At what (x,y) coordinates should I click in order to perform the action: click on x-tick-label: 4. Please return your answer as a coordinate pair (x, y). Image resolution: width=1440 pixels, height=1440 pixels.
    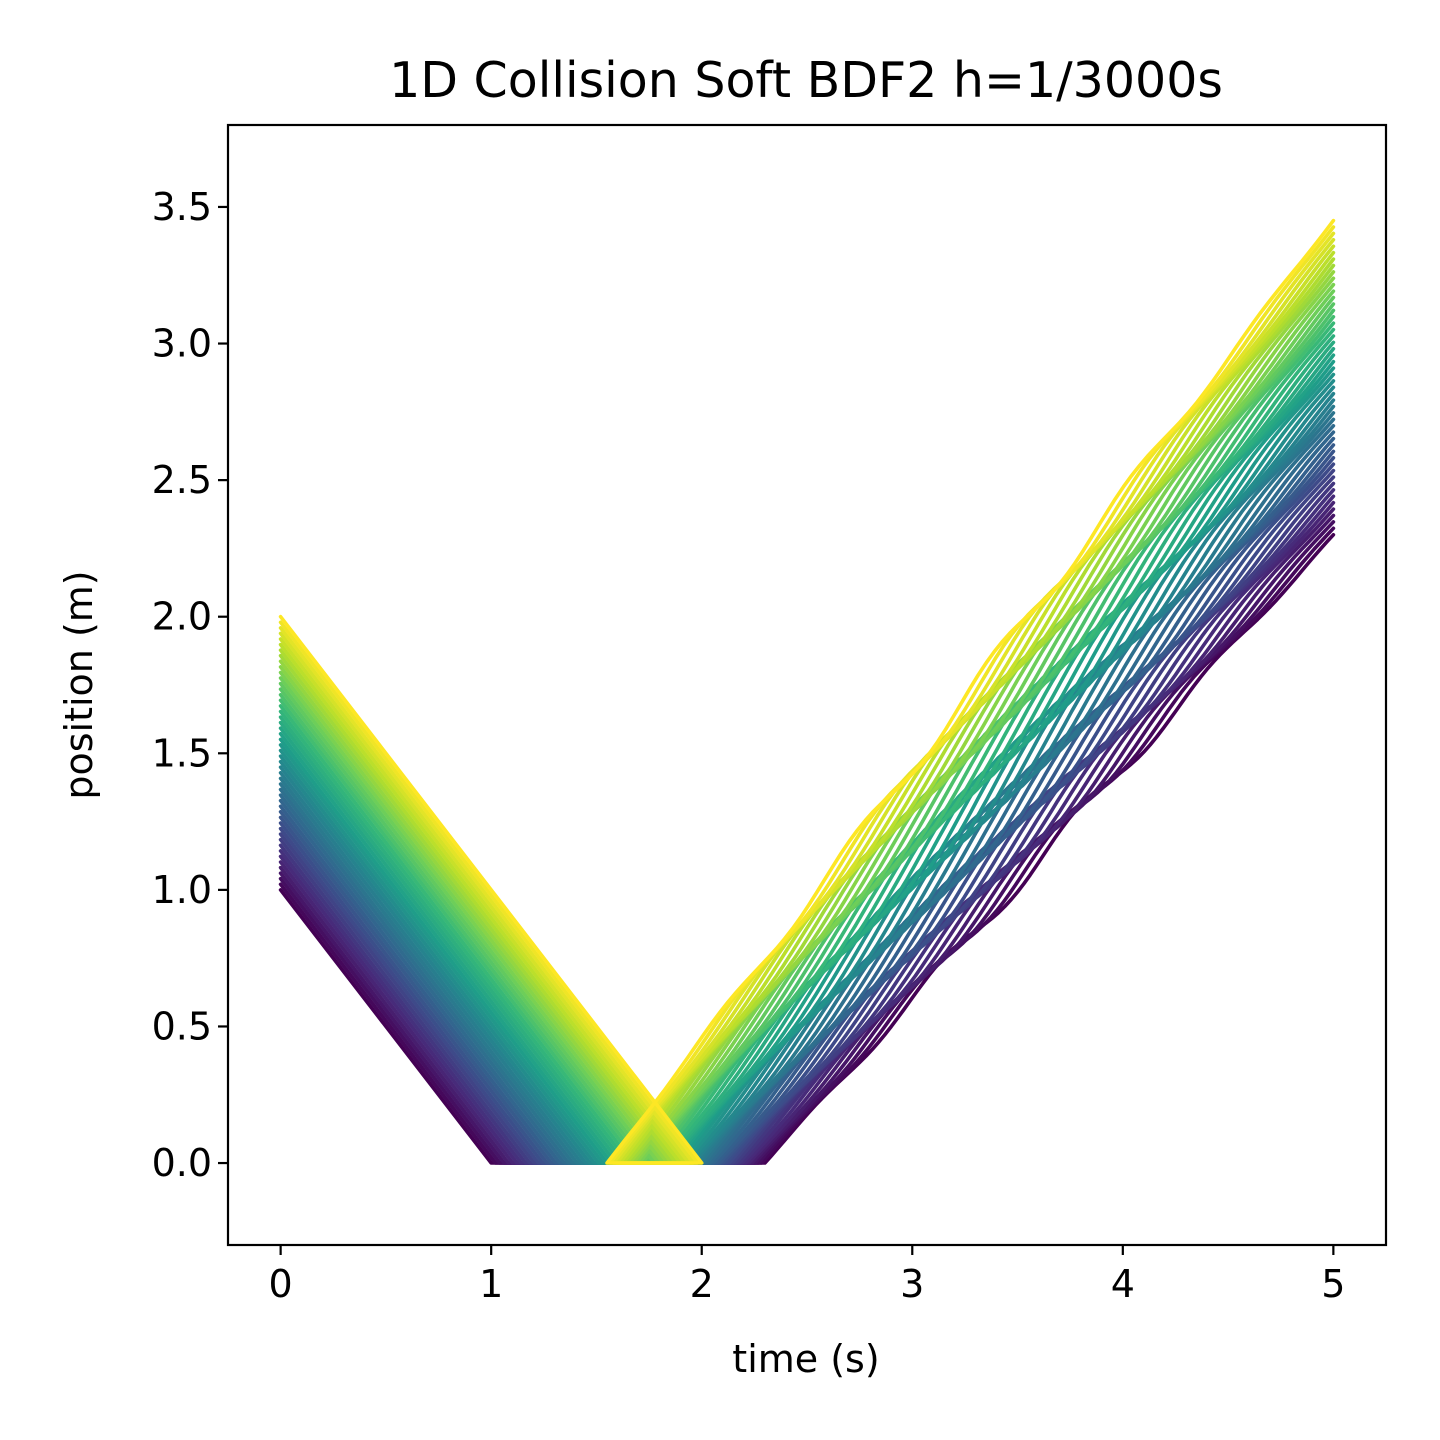
    Looking at the image, I should click on (1123, 1284).